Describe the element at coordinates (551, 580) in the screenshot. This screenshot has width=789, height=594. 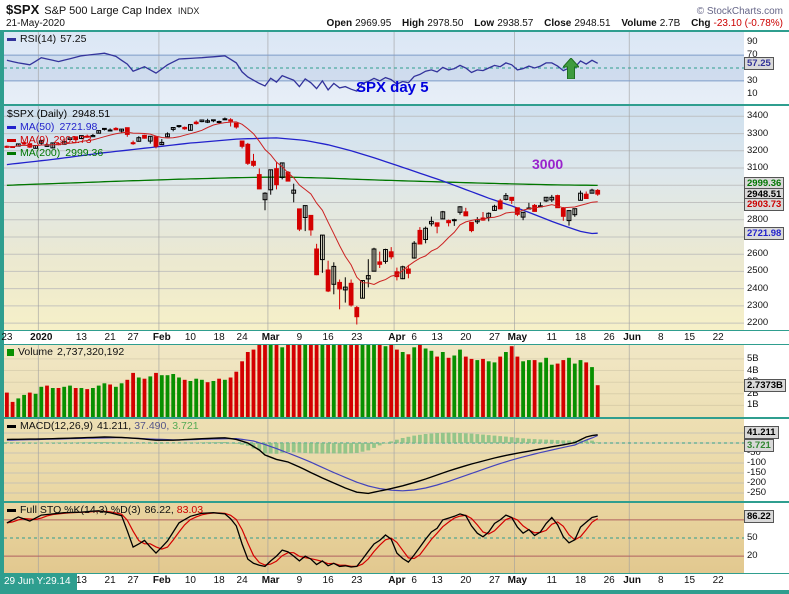
I see `date-tick-label: 11` at that location.